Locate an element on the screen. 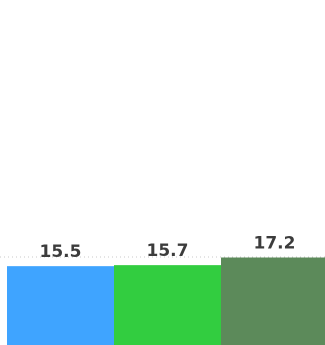  data-label-2: 15.7 is located at coordinates (168, 251).